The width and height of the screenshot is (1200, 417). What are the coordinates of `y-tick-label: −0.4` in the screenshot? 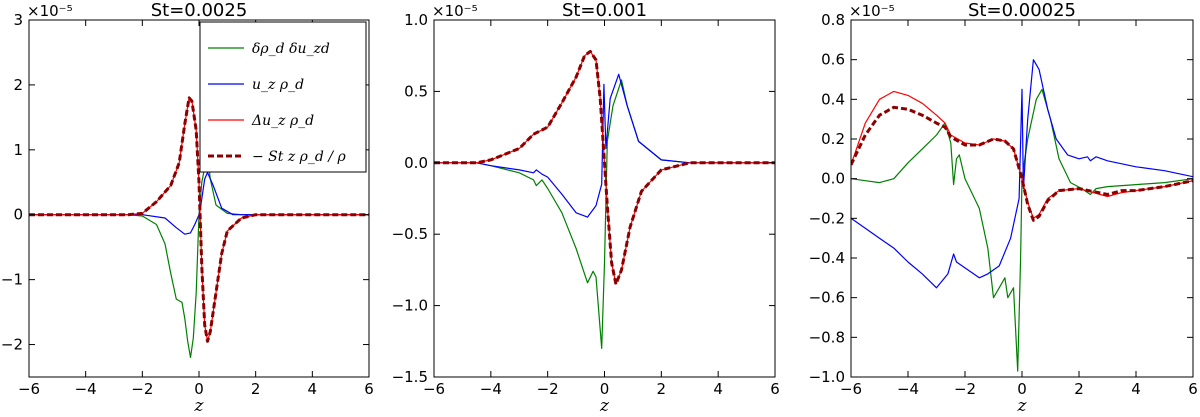 It's located at (827, 258).